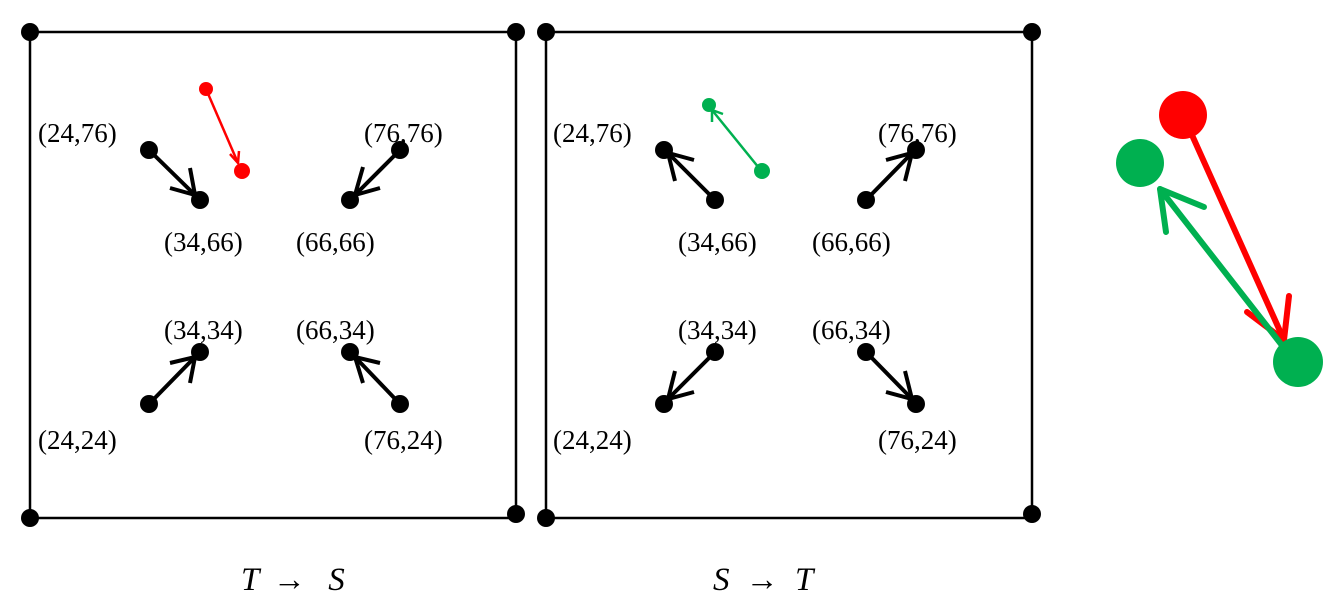  What do you see at coordinates (251, 580) in the screenshot?
I see `caption-from: T` at bounding box center [251, 580].